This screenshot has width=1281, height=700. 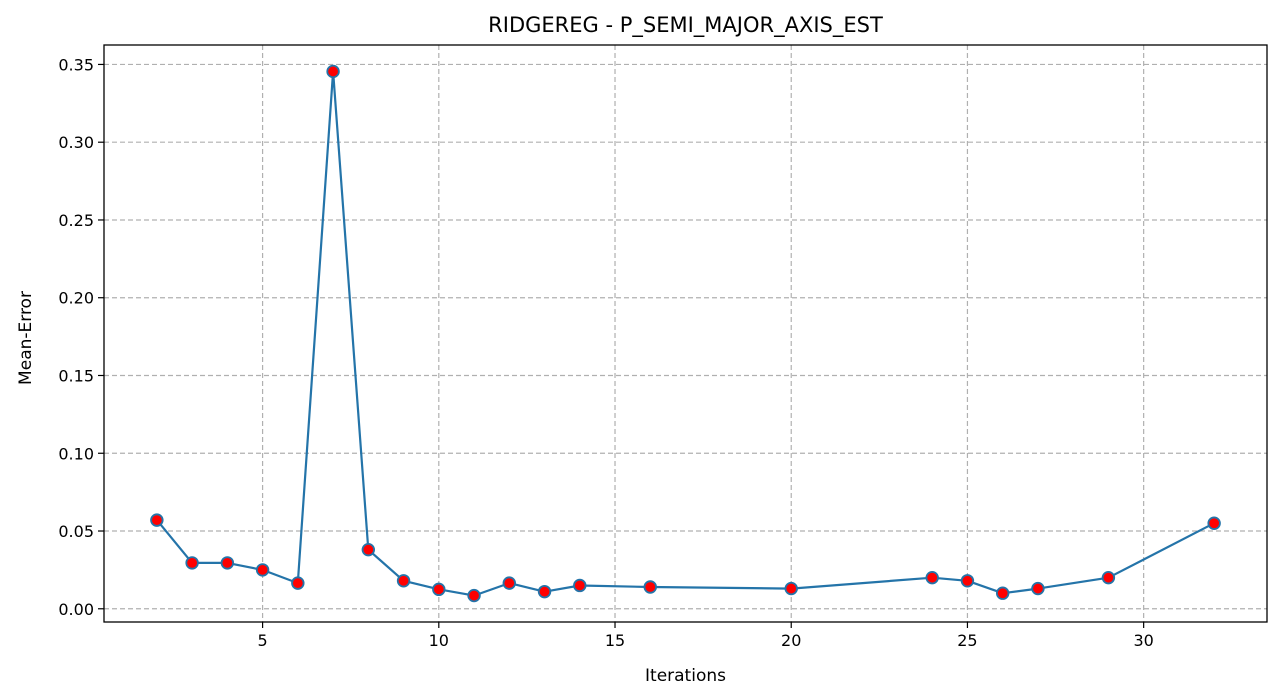 I want to click on y-tick-label: 0.10, so click(x=76, y=453).